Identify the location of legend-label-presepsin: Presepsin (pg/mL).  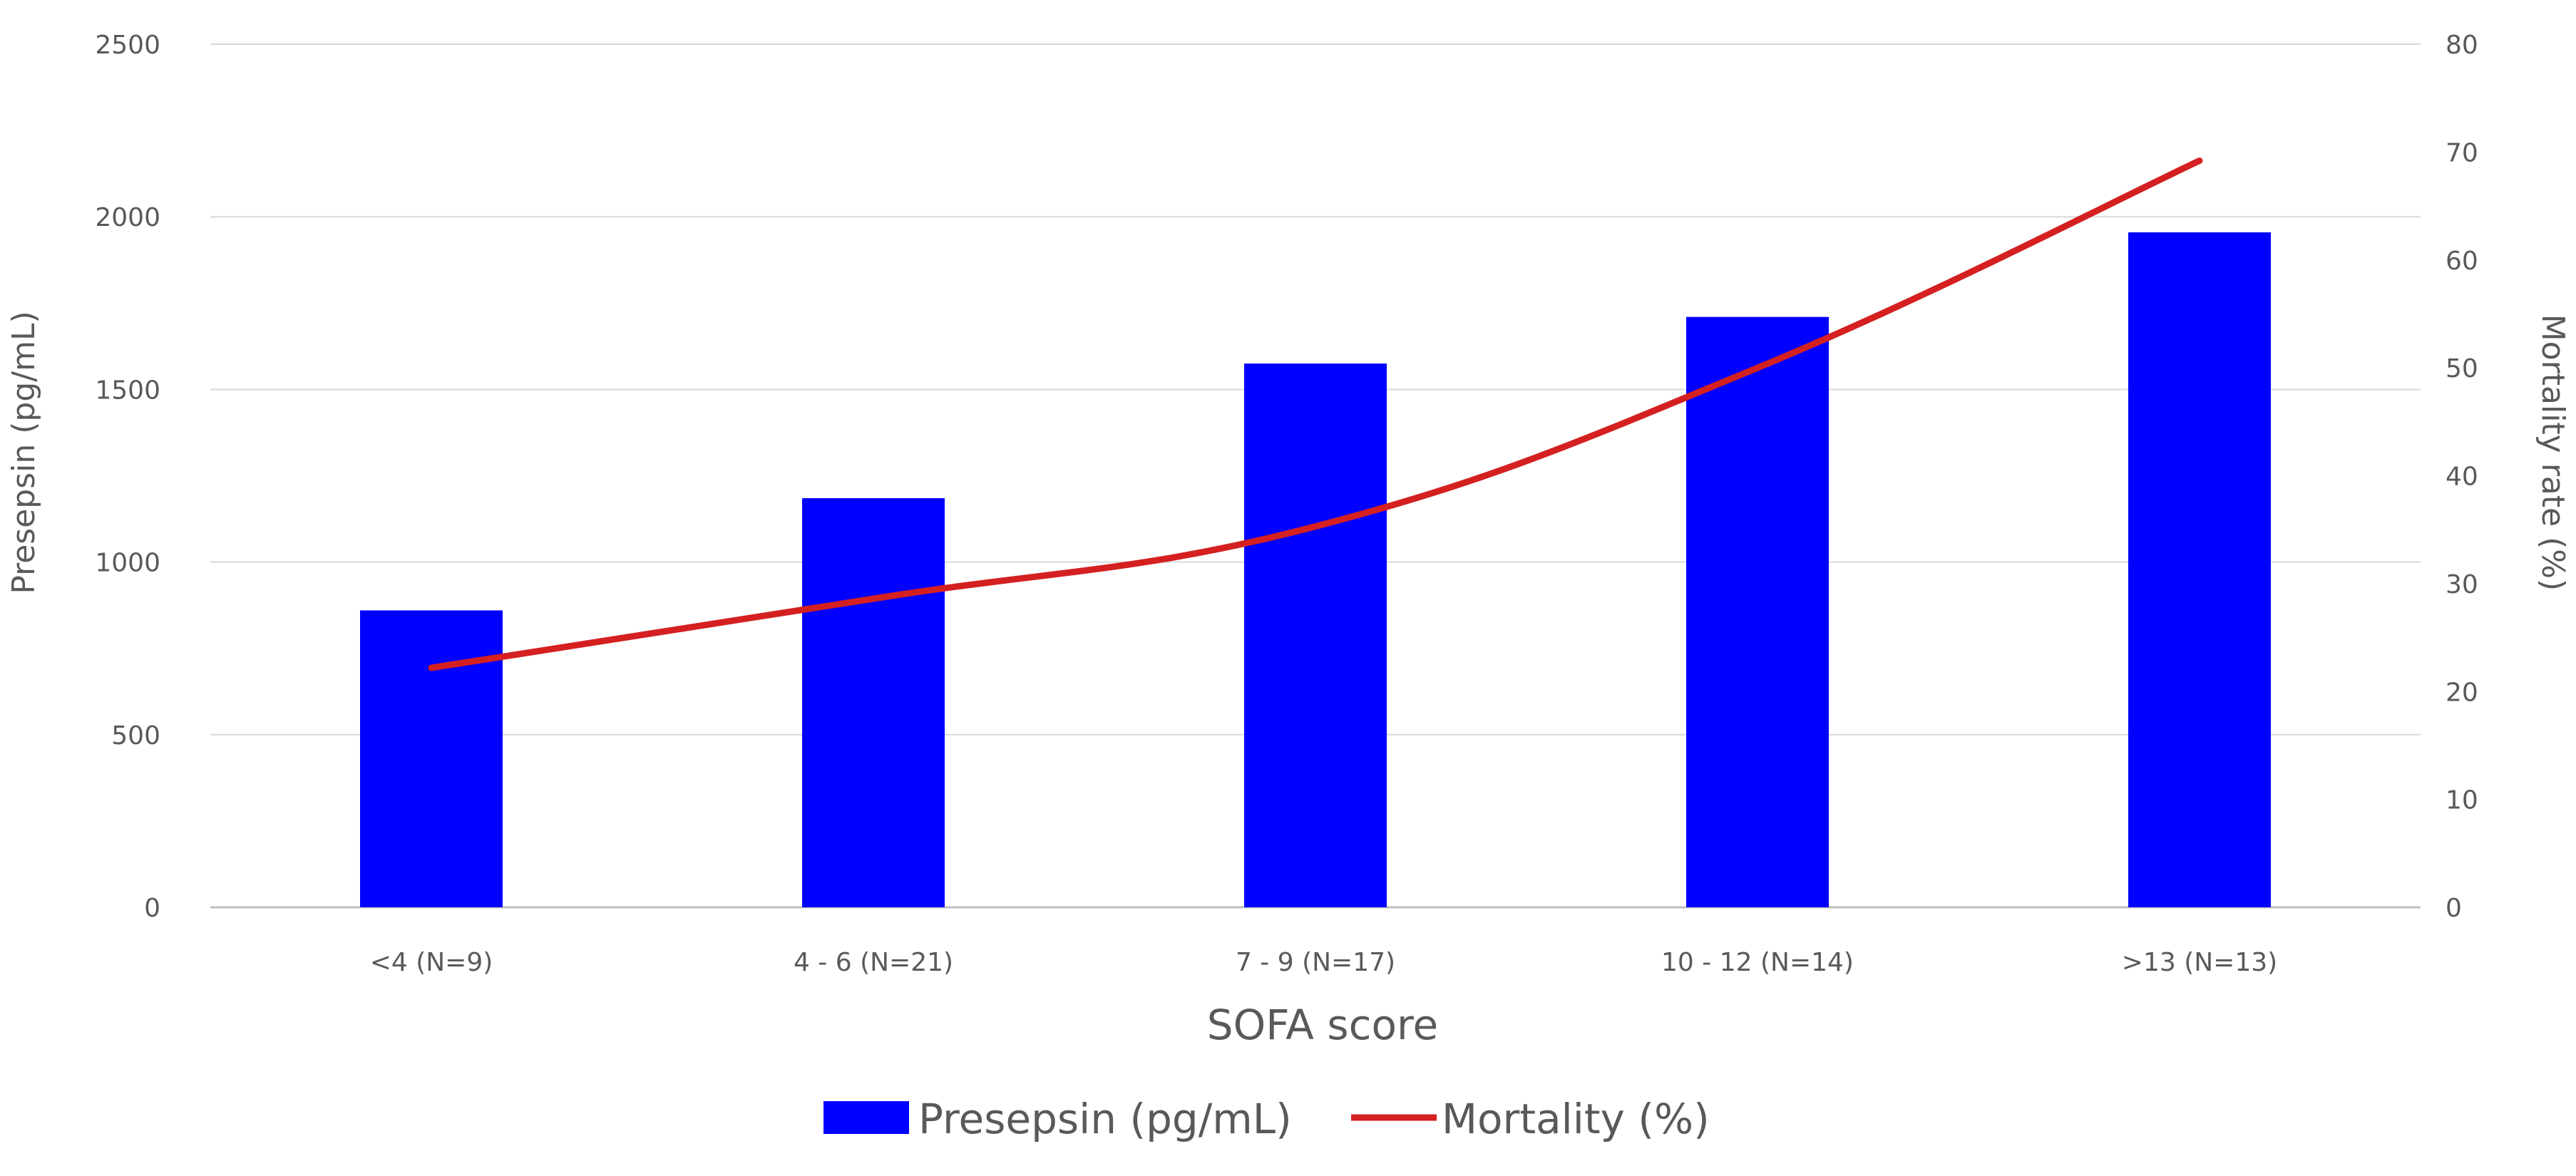
(1105, 1119).